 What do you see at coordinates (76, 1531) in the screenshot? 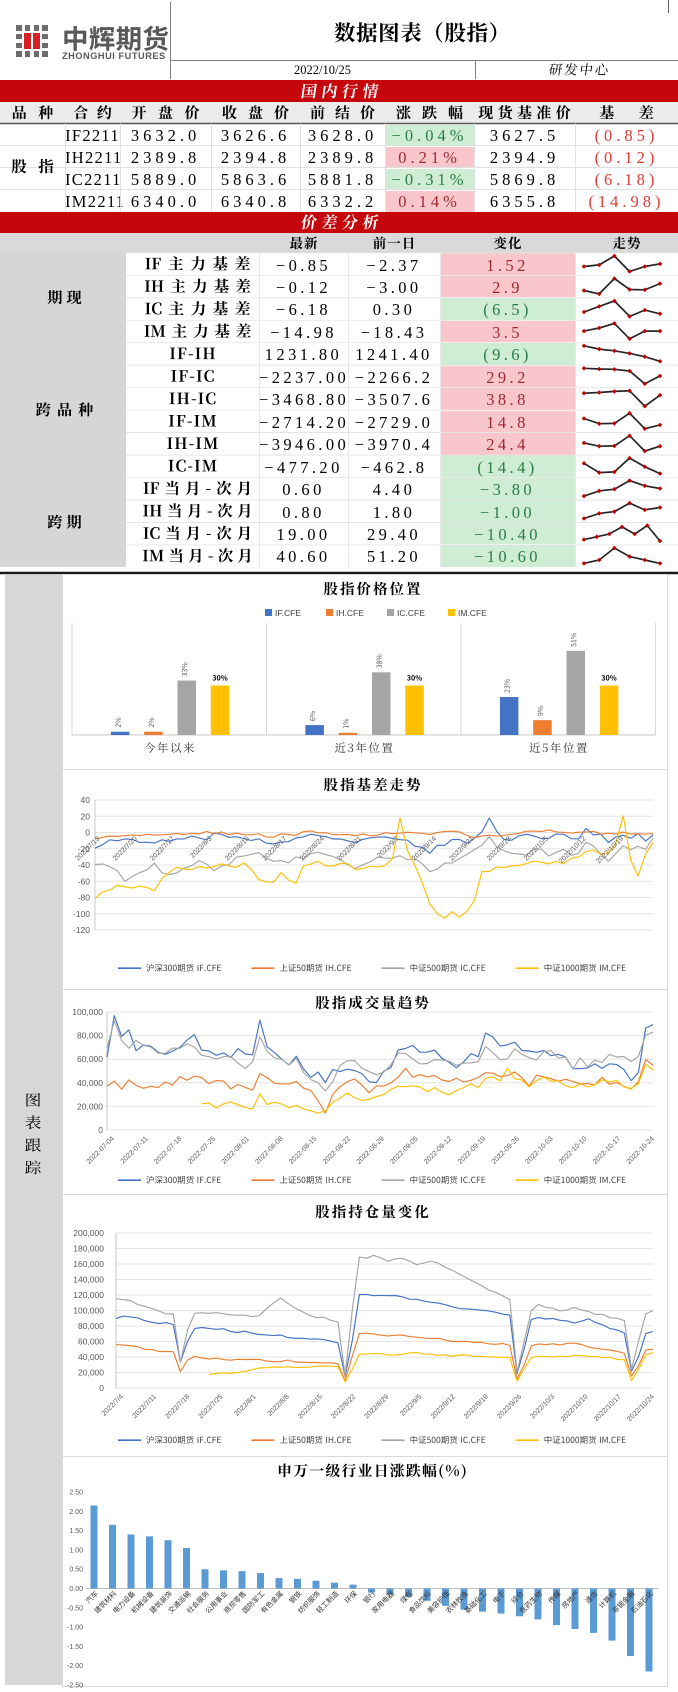
I see `svg-text: 1.50` at bounding box center [76, 1531].